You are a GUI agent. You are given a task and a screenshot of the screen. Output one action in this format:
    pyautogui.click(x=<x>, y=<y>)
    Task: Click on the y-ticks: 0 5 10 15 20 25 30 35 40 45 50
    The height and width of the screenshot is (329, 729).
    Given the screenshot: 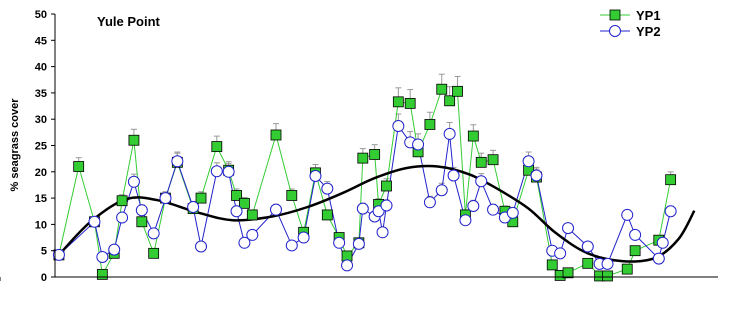 What is the action you would take?
    pyautogui.click(x=45, y=146)
    